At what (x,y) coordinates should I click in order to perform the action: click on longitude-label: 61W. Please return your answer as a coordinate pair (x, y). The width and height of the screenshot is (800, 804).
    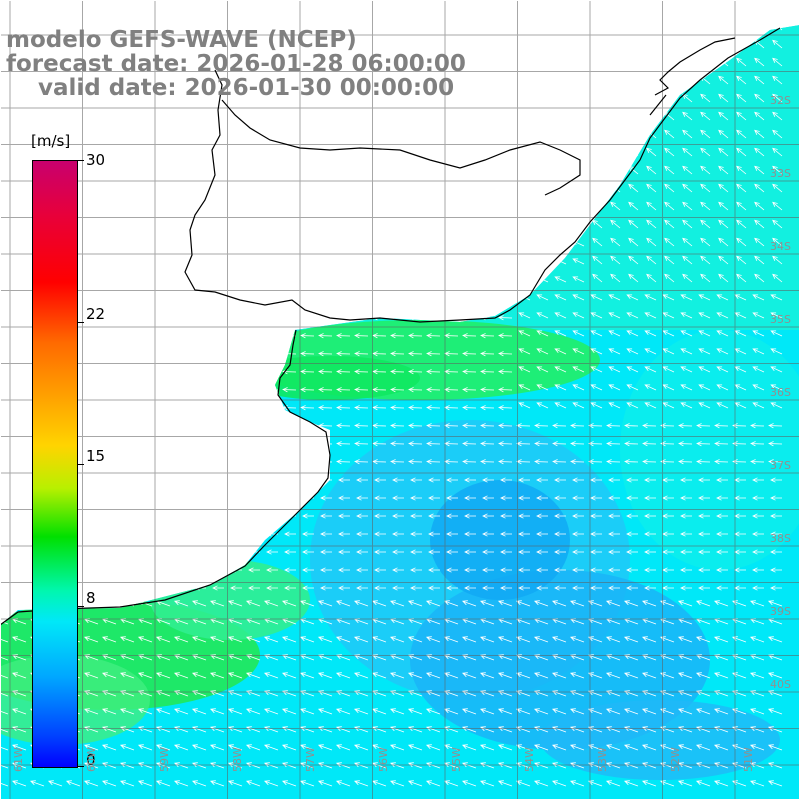
    Looking at the image, I should click on (18, 759).